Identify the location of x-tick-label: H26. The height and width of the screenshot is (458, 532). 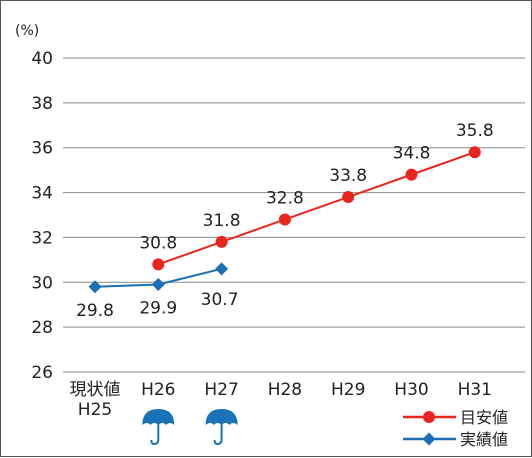
(158, 390).